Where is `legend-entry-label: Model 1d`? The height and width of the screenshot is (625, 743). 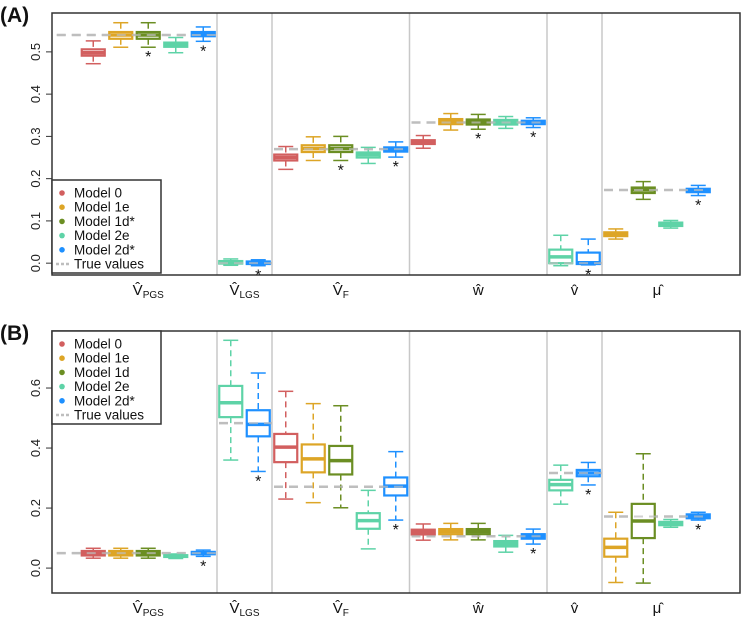
legend-entry-label: Model 1d is located at coordinates (102, 372).